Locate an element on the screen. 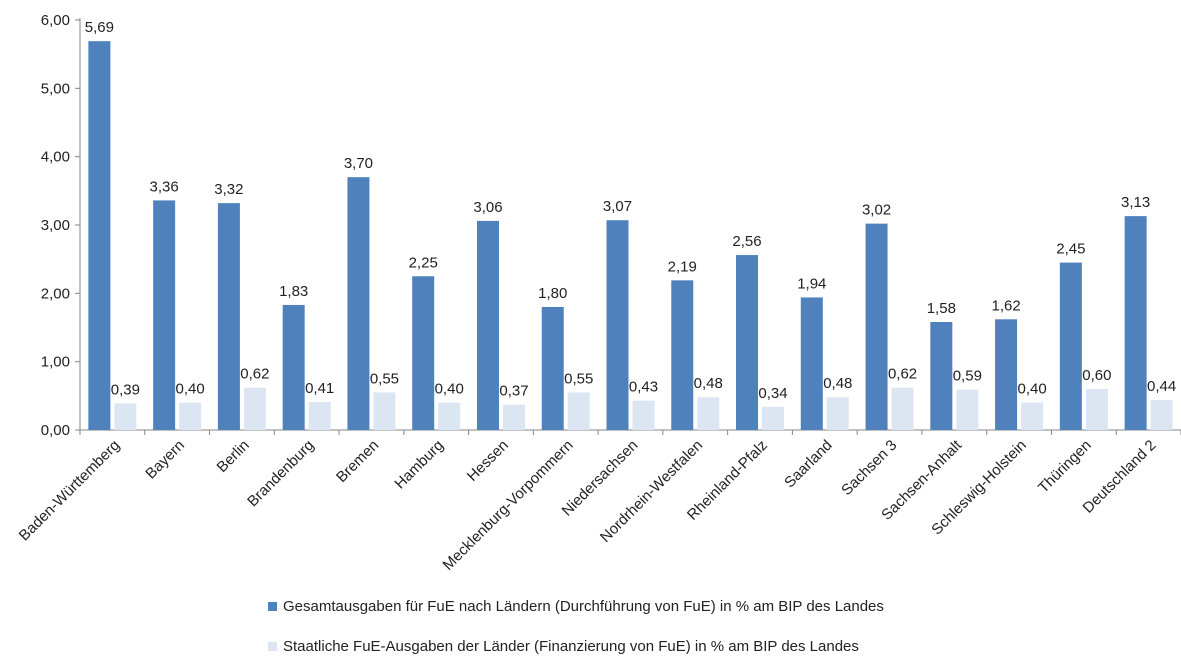  data-label-series-1: 5,69 is located at coordinates (99, 27).